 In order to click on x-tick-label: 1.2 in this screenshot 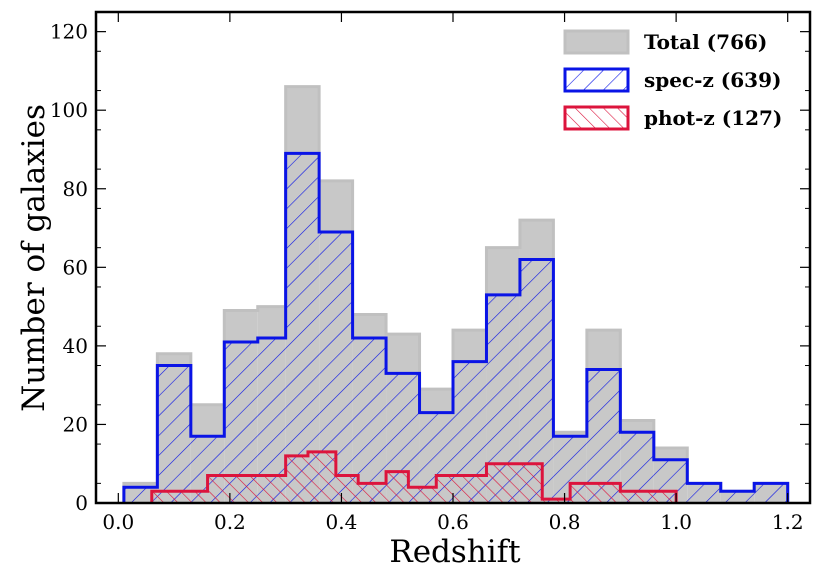, I will do `click(788, 522)`.